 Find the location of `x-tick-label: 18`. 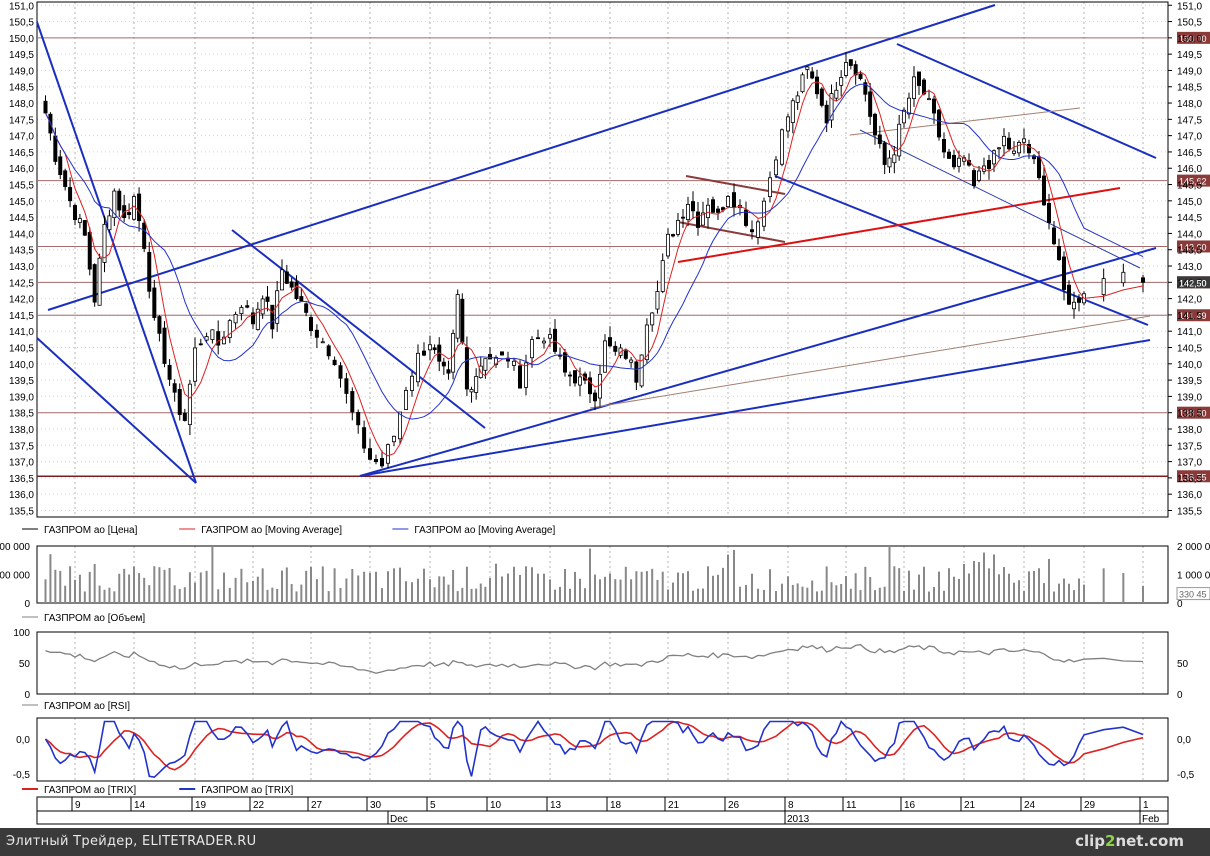

x-tick-label: 18 is located at coordinates (616, 805).